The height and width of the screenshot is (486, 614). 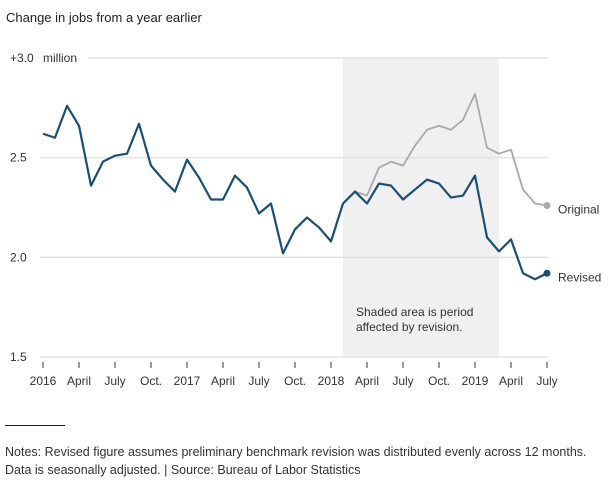 I want to click on y-tick-label: 2.0, so click(x=18, y=257).